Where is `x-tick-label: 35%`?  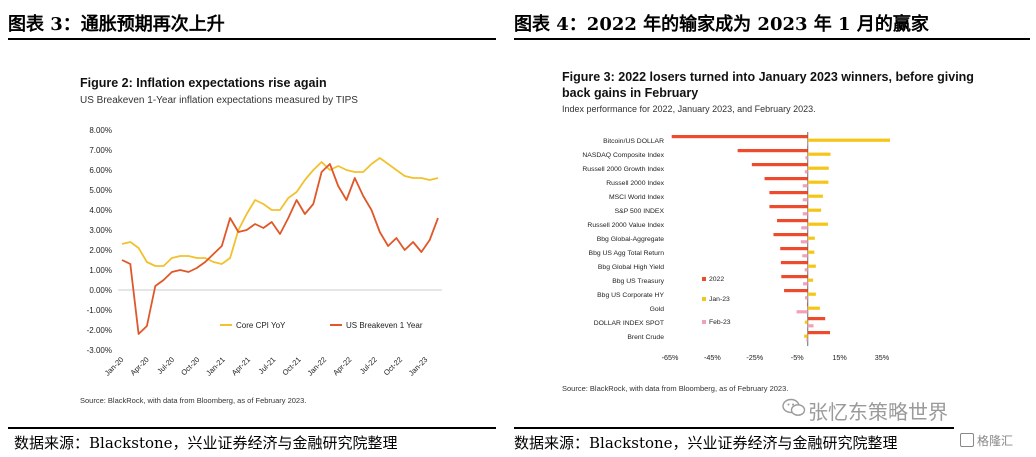 x-tick-label: 35% is located at coordinates (882, 357).